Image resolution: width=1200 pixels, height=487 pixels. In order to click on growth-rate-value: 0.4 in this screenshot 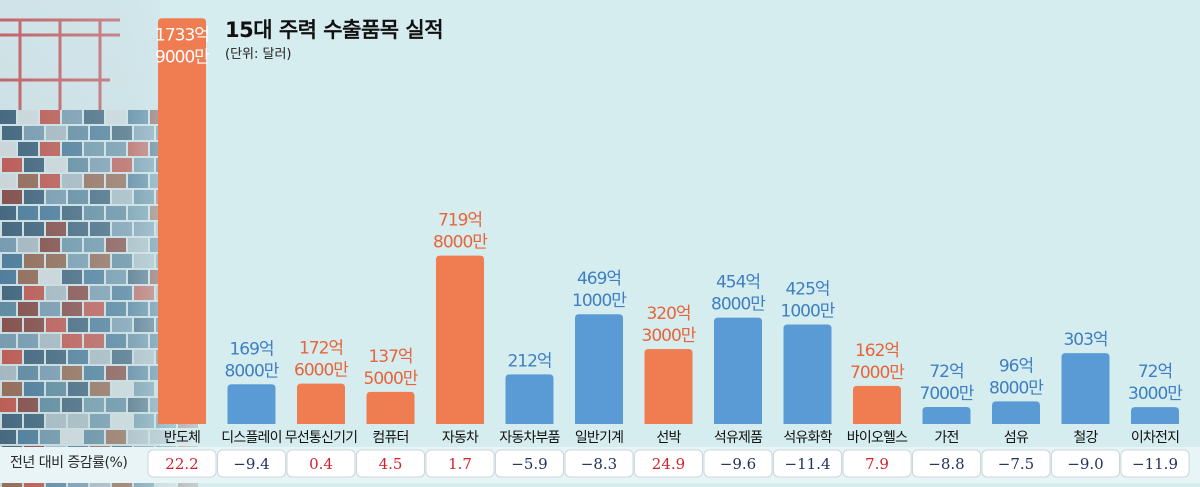, I will do `click(321, 464)`.